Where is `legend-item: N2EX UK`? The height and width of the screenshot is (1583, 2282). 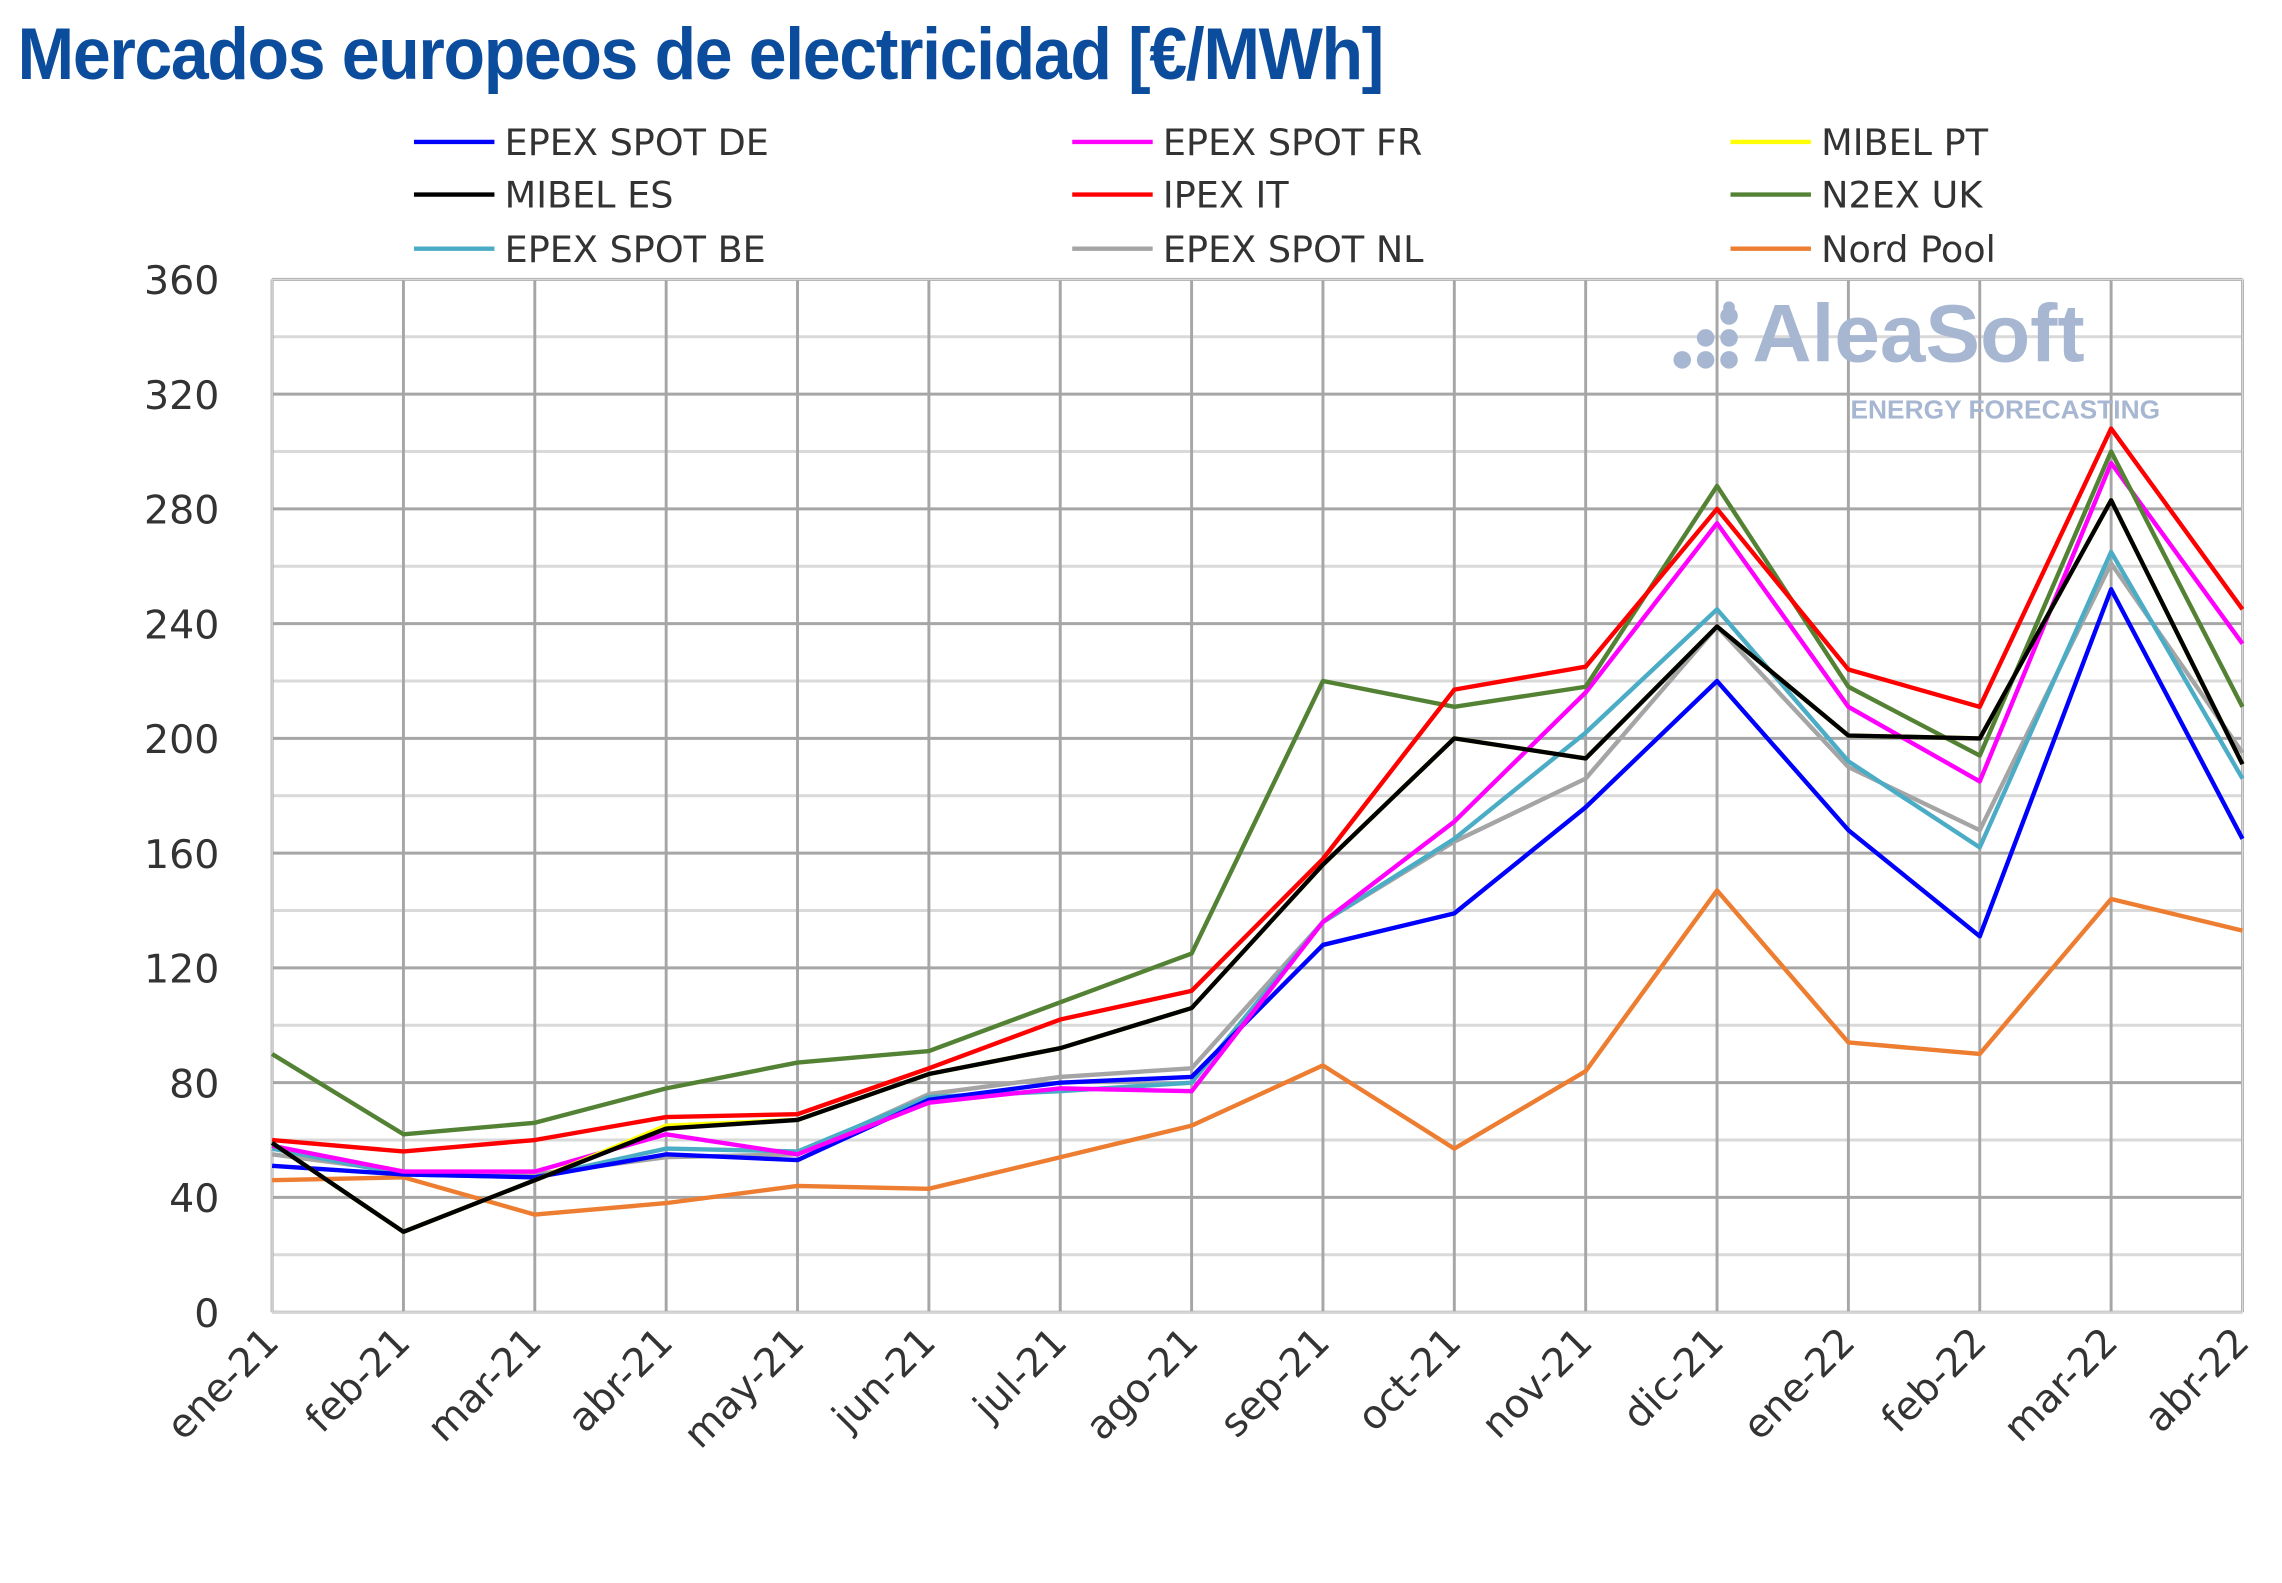 legend-item: N2EX UK is located at coordinates (1856, 195).